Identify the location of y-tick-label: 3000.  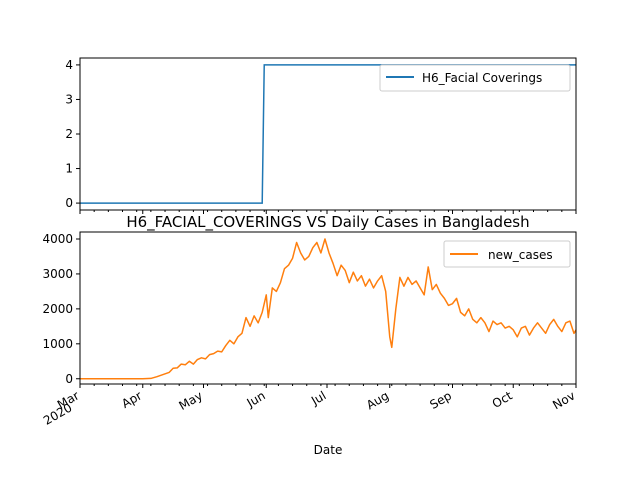
(57, 274).